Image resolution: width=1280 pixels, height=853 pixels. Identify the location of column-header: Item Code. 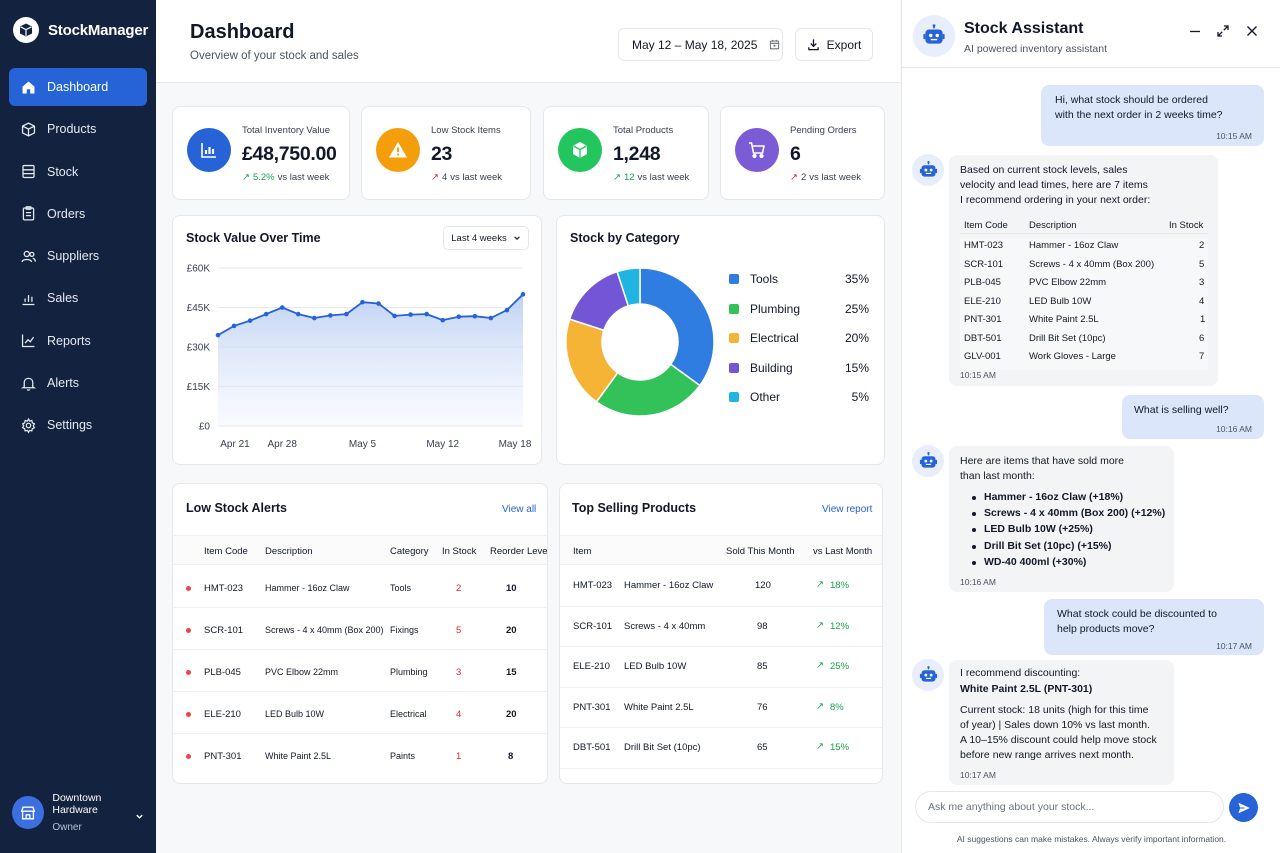
(226, 551).